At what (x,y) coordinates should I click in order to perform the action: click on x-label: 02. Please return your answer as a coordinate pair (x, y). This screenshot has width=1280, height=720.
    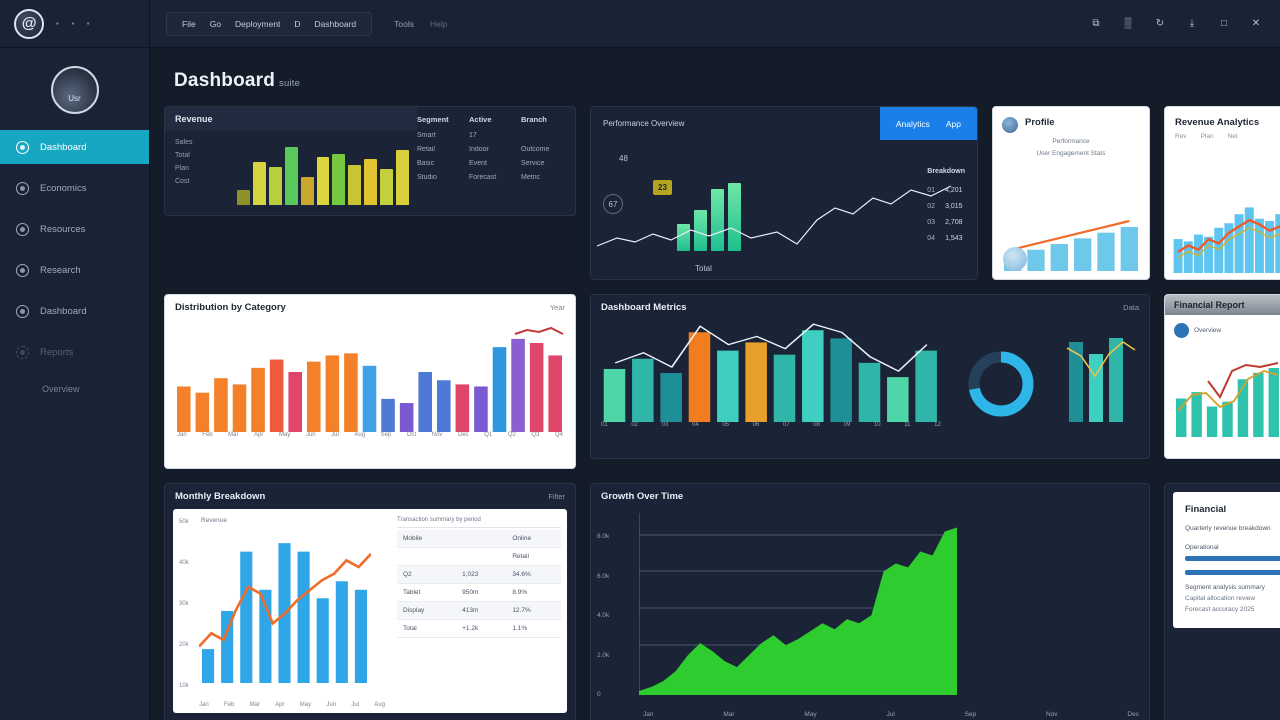
    Looking at the image, I should click on (635, 425).